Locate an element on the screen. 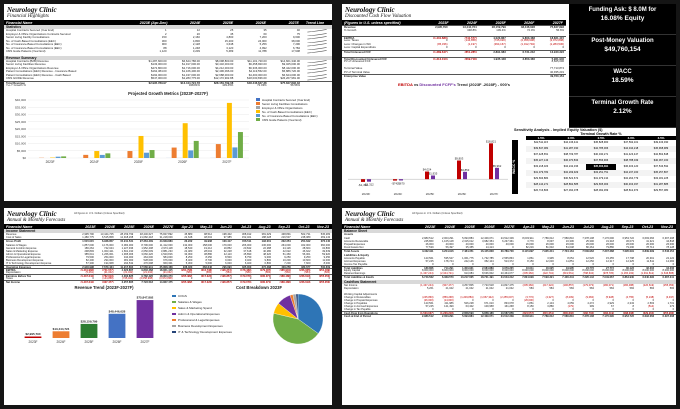  sheet-subtitle: Annual & Monthly Forecasts is located at coordinates (374, 220).